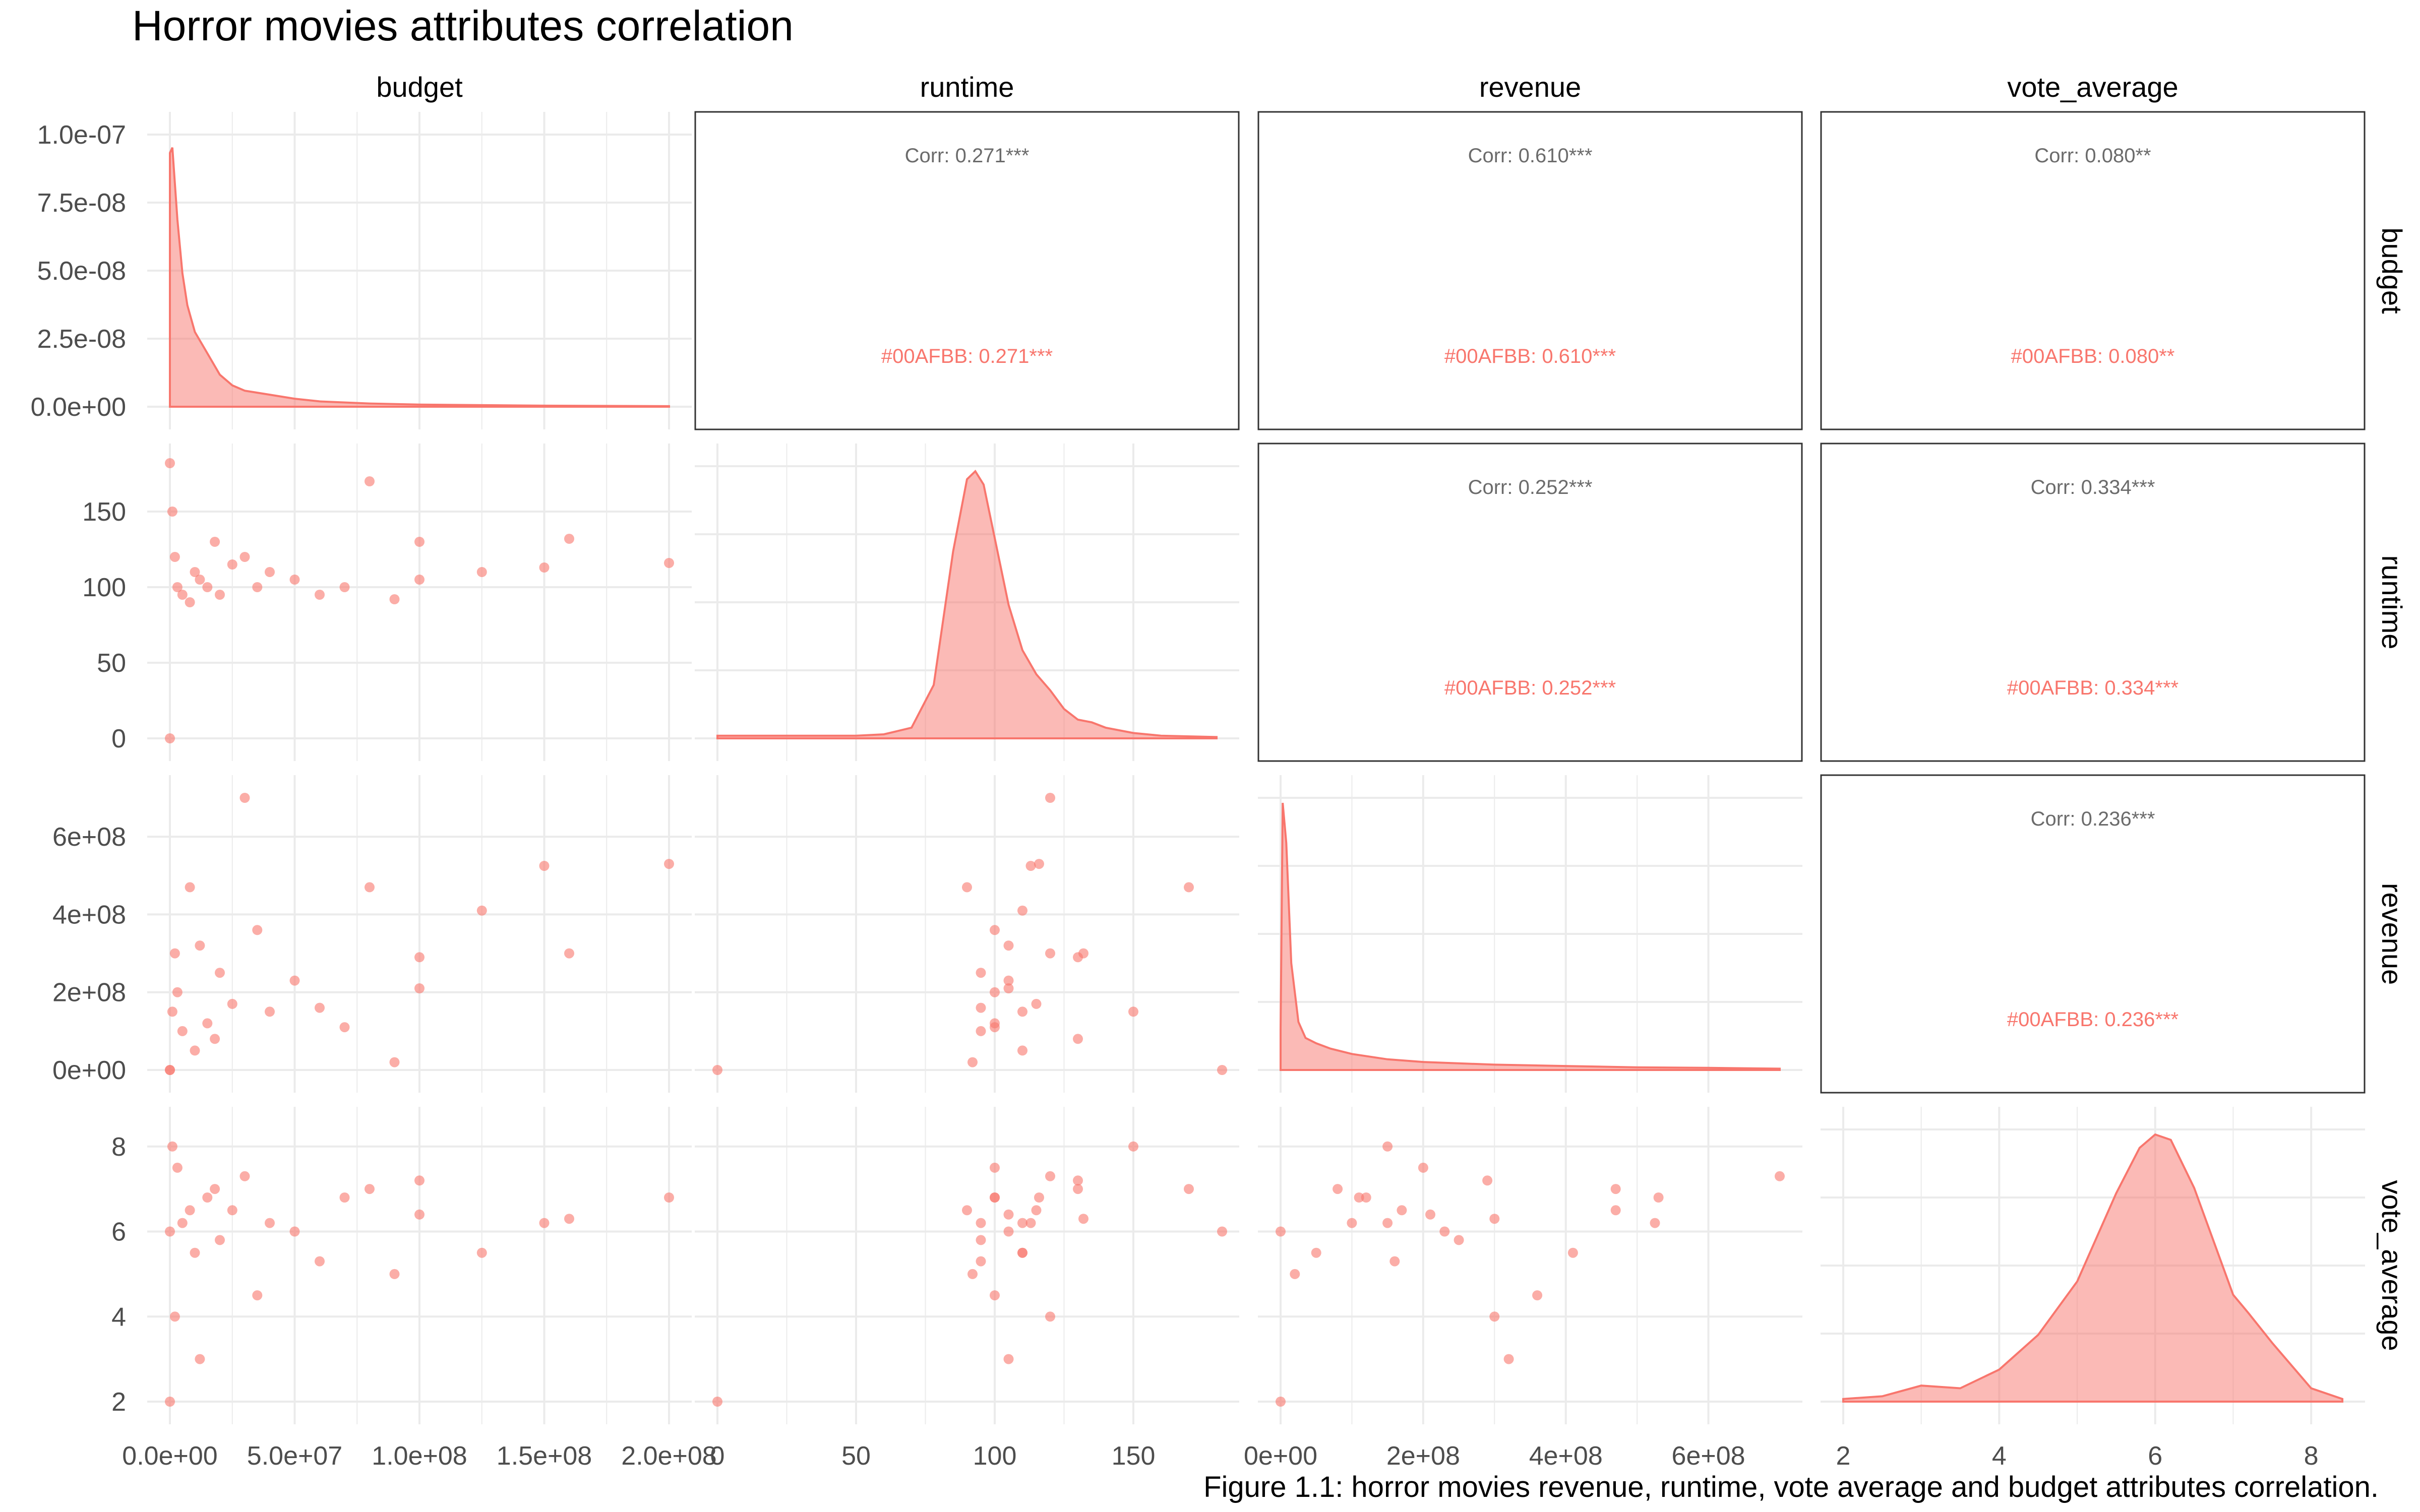 This screenshot has height=1512, width=2420. I want to click on x-tick-label-revenue: 2e+08, so click(1423, 1456).